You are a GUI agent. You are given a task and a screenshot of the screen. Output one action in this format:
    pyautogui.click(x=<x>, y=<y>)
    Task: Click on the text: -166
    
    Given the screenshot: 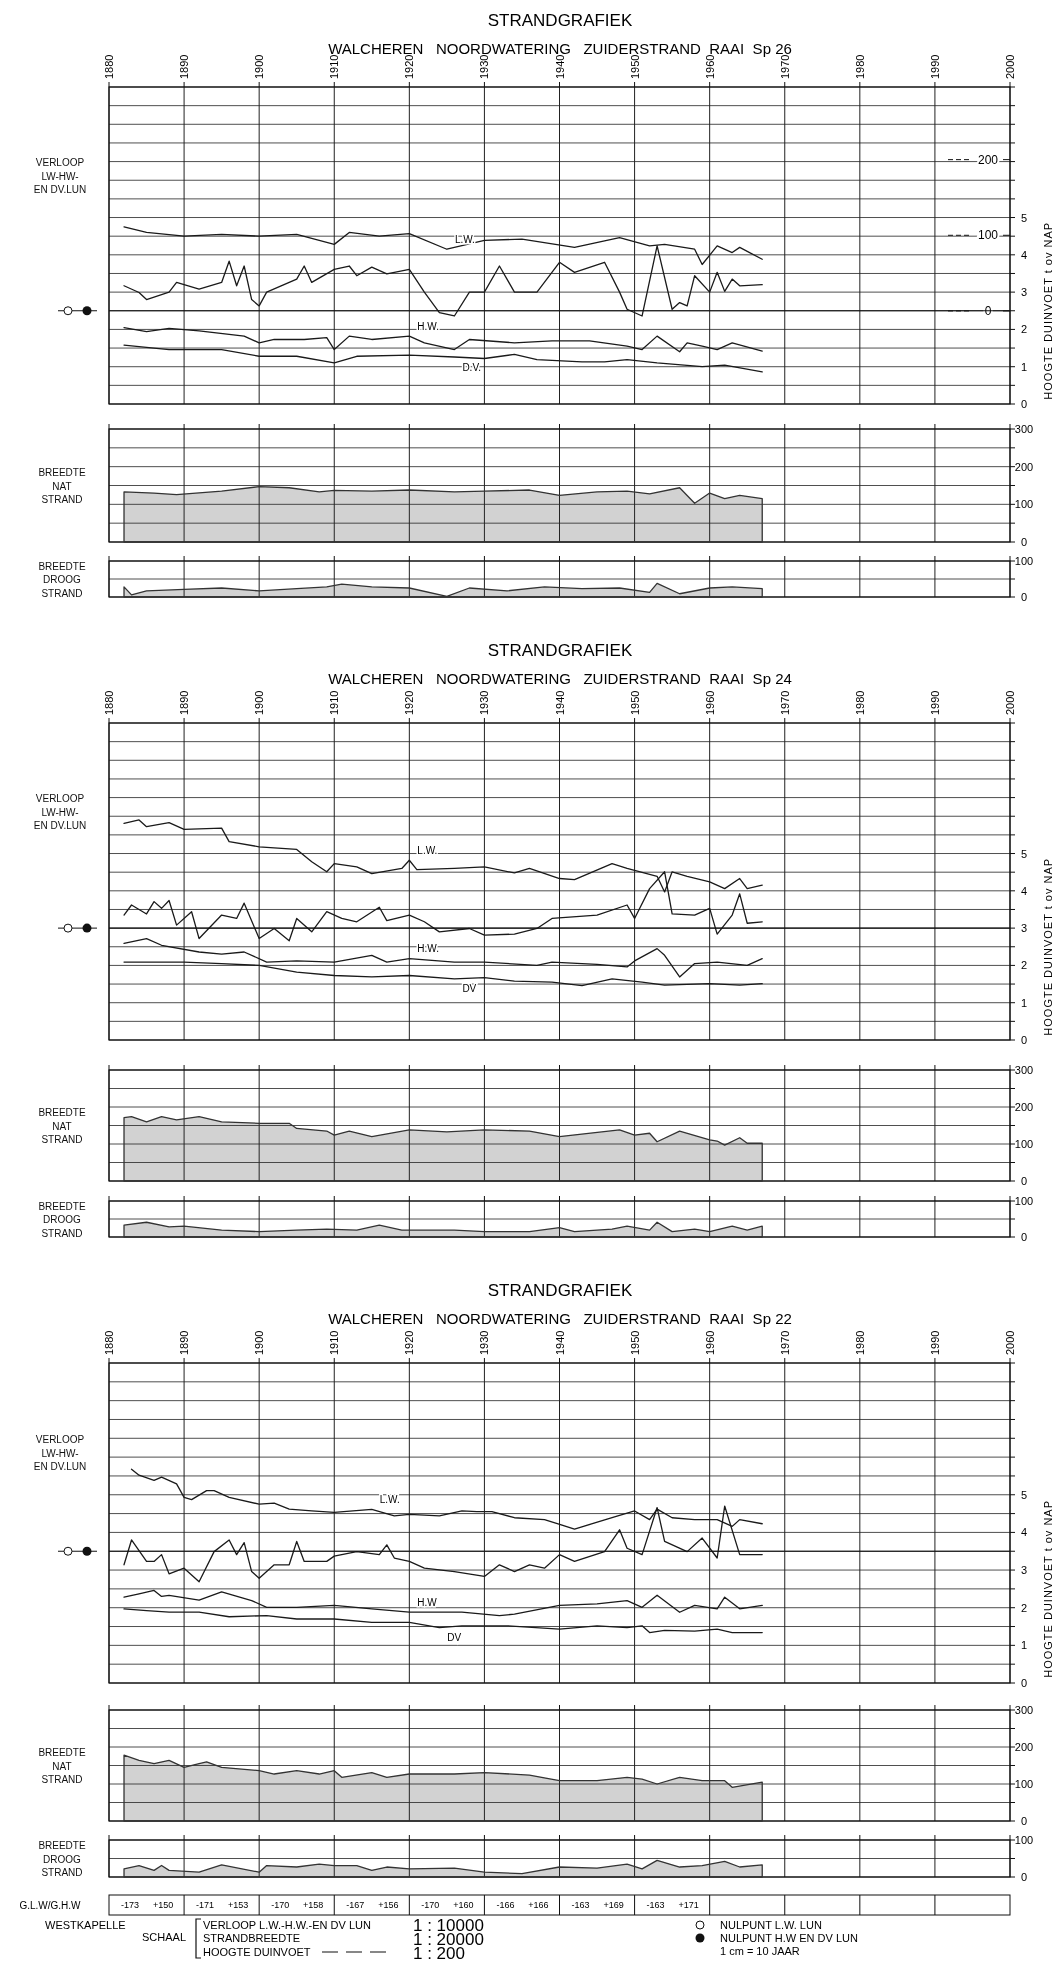 What is the action you would take?
    pyautogui.click(x=505, y=1905)
    